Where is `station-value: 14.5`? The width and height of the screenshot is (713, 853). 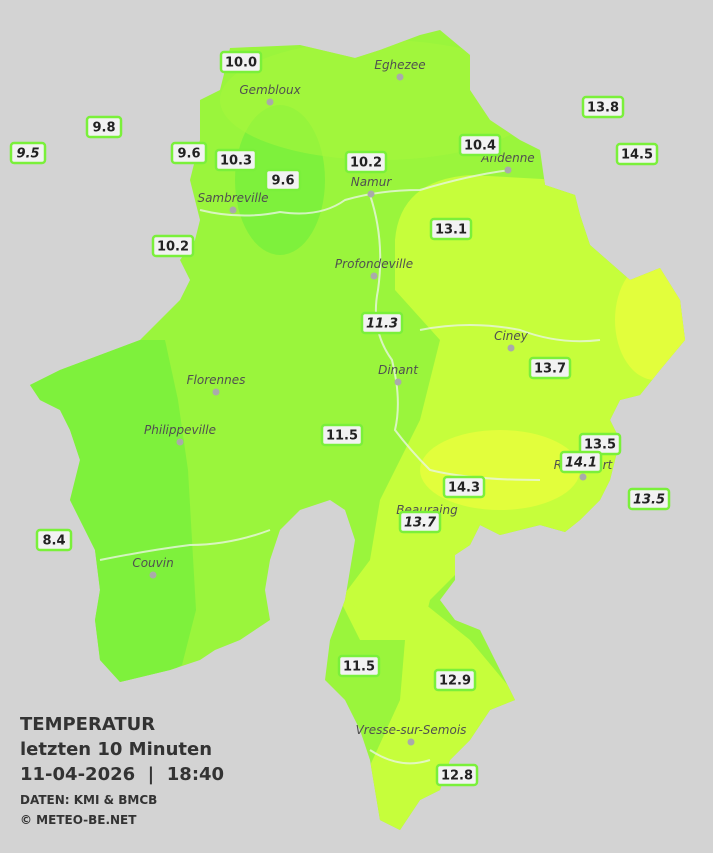 station-value: 14.5 is located at coordinates (637, 155).